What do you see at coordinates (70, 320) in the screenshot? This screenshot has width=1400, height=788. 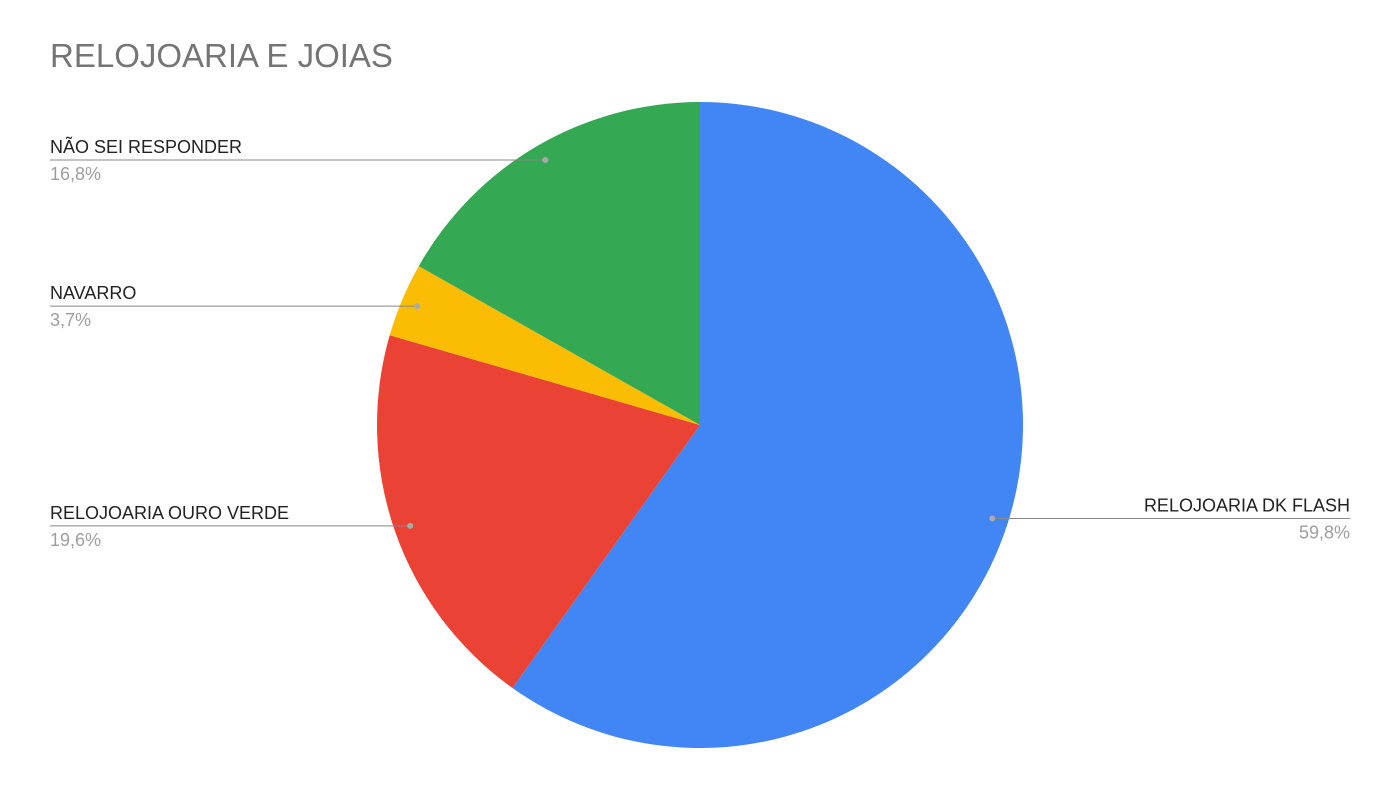 I see `slice-value-label: 3,7%` at bounding box center [70, 320].